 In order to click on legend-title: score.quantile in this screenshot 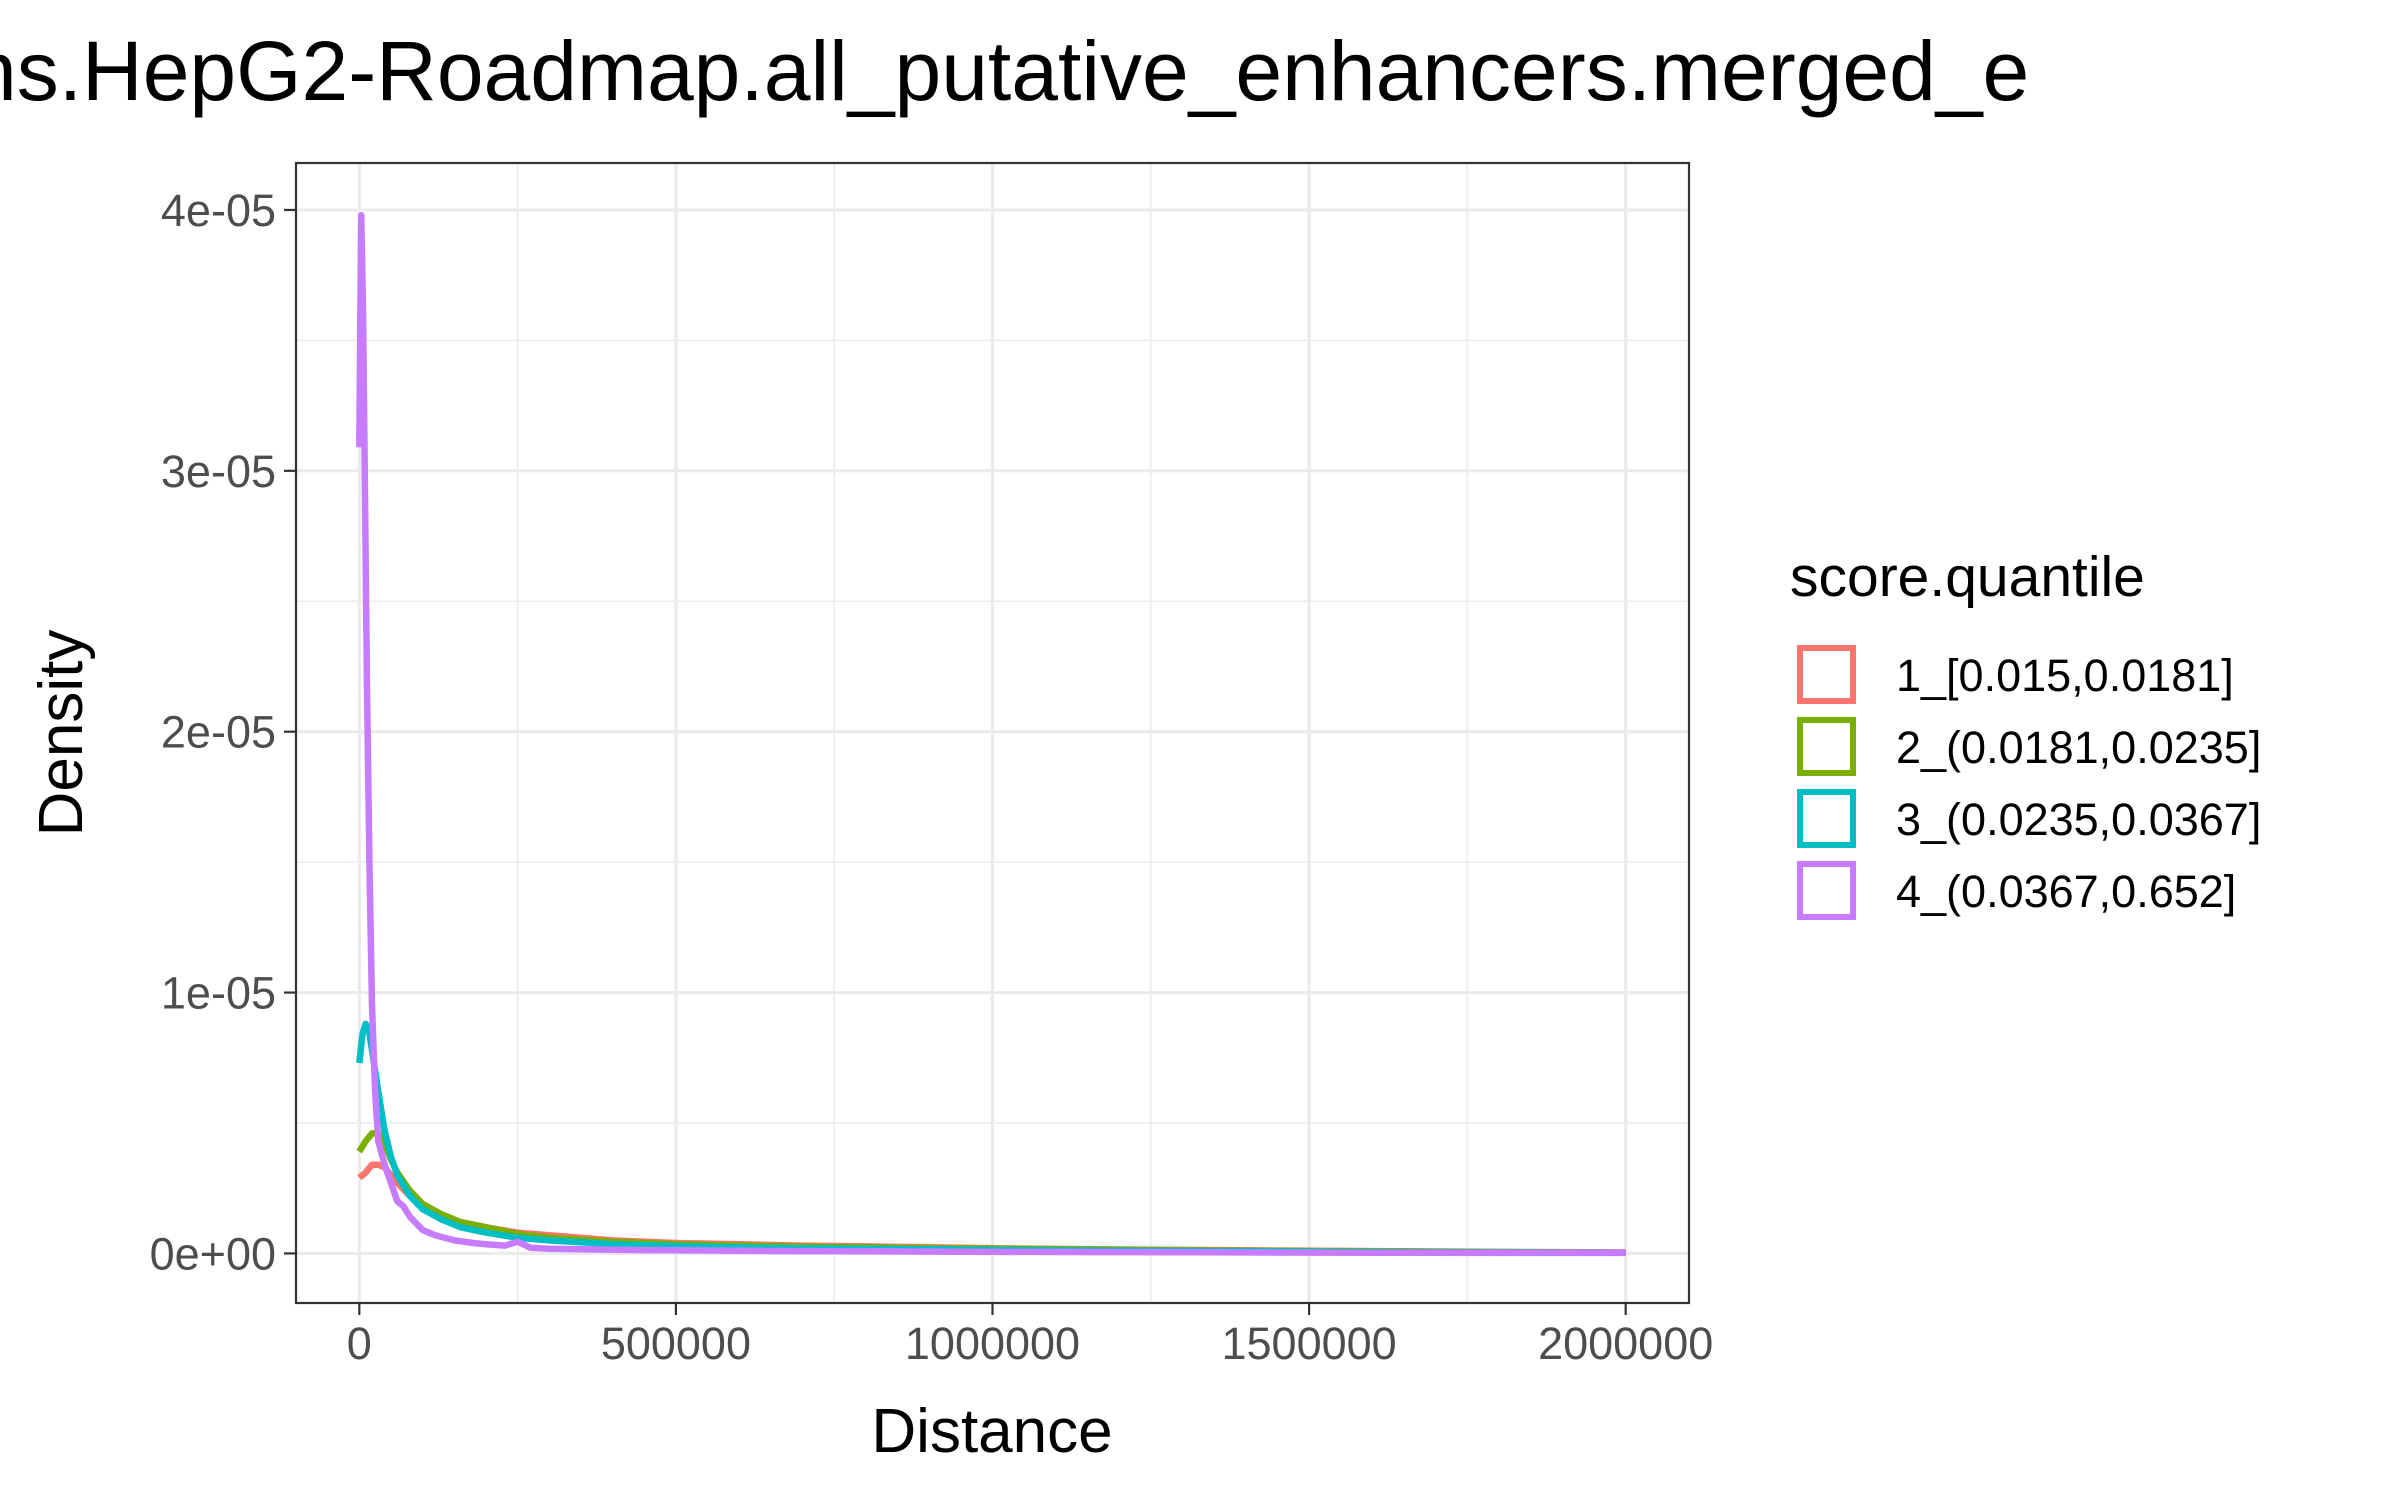, I will do `click(1967, 577)`.